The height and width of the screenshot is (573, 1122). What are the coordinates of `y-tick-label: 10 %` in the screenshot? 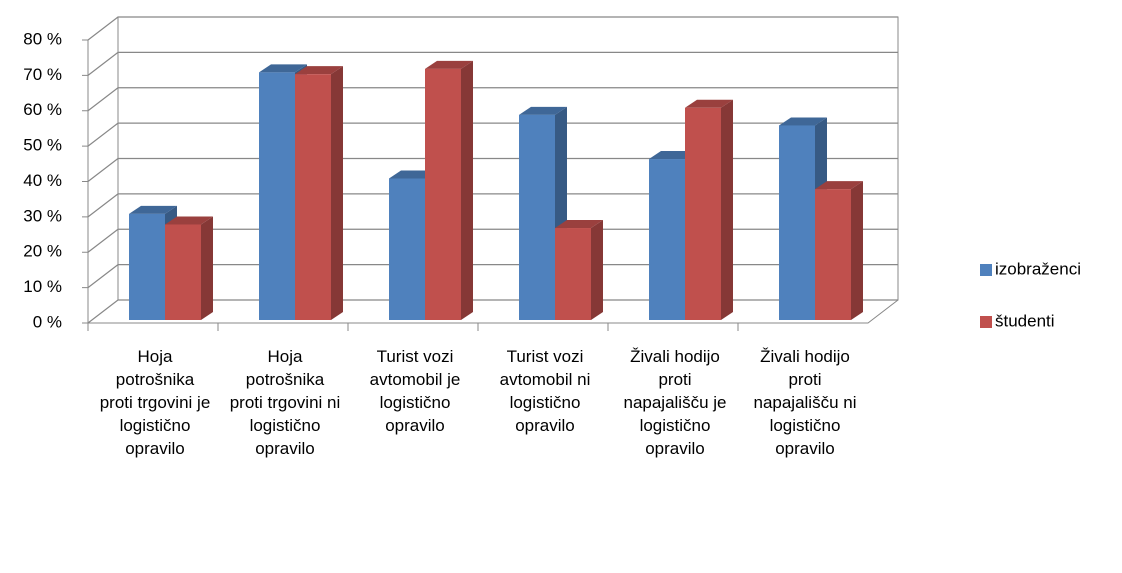 It's located at (42, 286).